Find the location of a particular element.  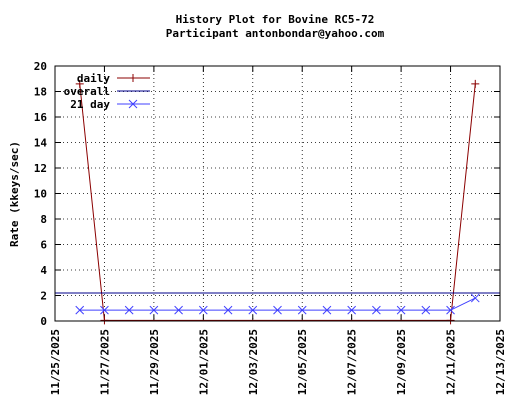

chart-title: History Plot for Bovine RC5-72 is located at coordinates (275, 19).